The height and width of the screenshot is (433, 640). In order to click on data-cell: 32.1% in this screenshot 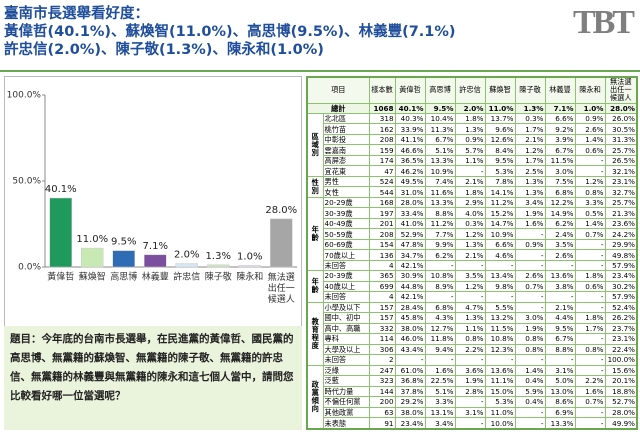, I will do `click(621, 171)`.